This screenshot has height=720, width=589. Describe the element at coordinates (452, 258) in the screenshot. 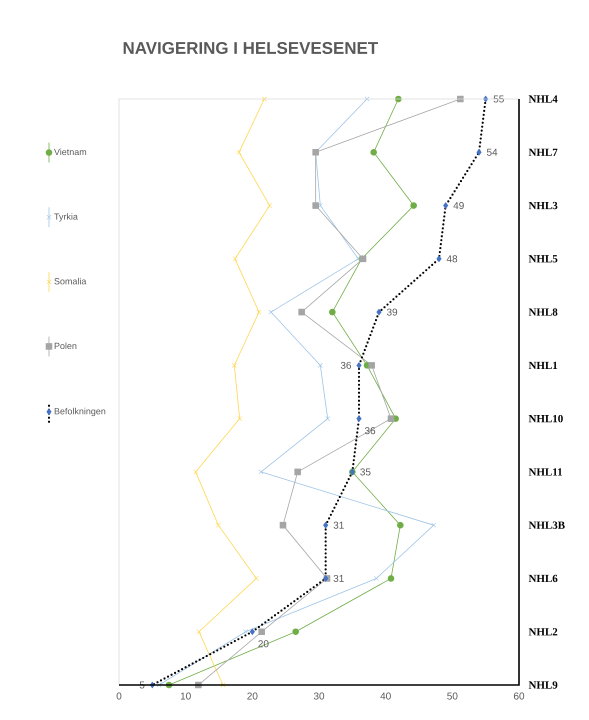

I see `data-label: 48` at that location.